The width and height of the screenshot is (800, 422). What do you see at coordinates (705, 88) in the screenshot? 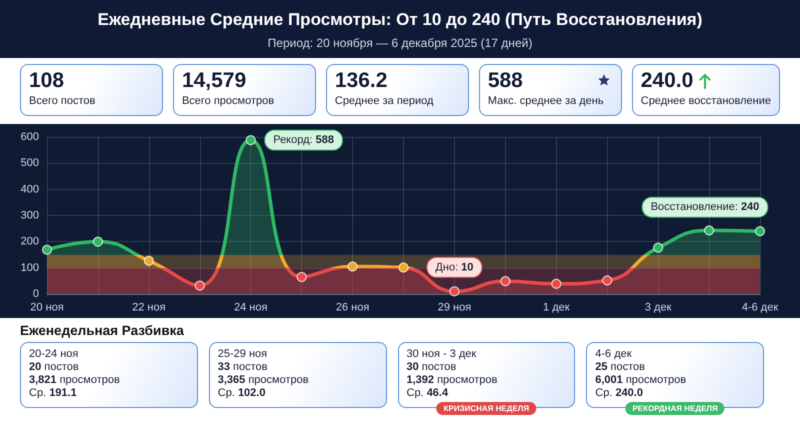
I see `text: 240.0 Среднее восстановление` at bounding box center [705, 88].